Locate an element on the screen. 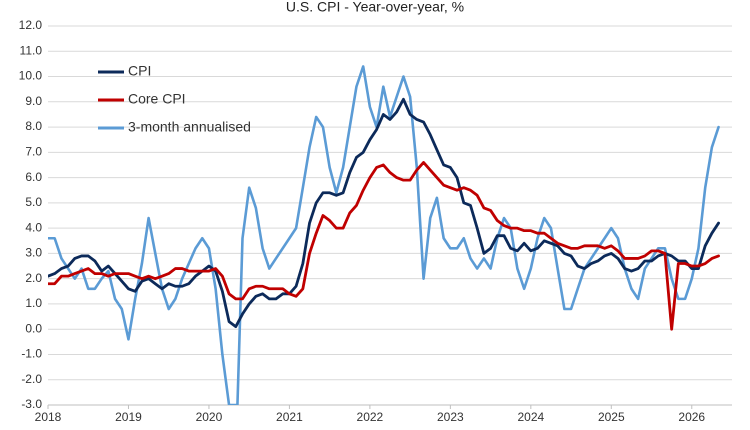 This screenshot has height=430, width=750. chart-title: U.S. CPI - Year-over-year, % is located at coordinates (375, 7).